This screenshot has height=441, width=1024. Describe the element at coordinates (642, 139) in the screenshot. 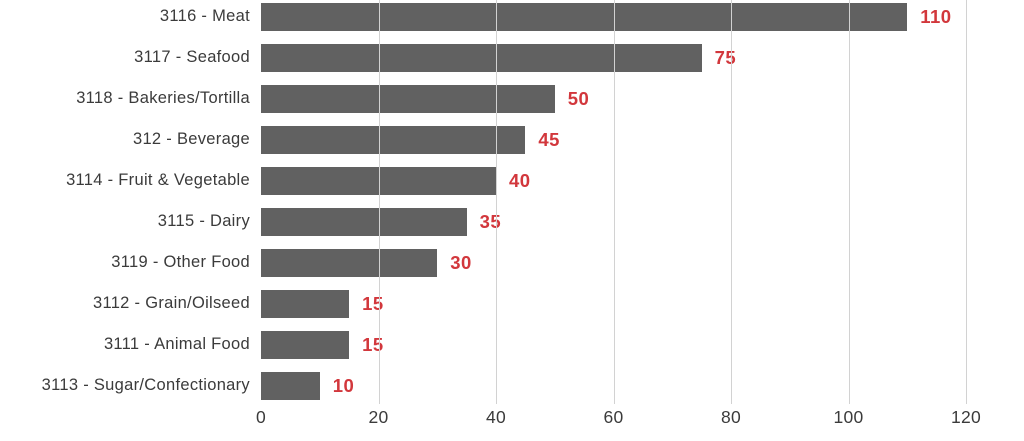

I see `bar-track: 45` at that location.